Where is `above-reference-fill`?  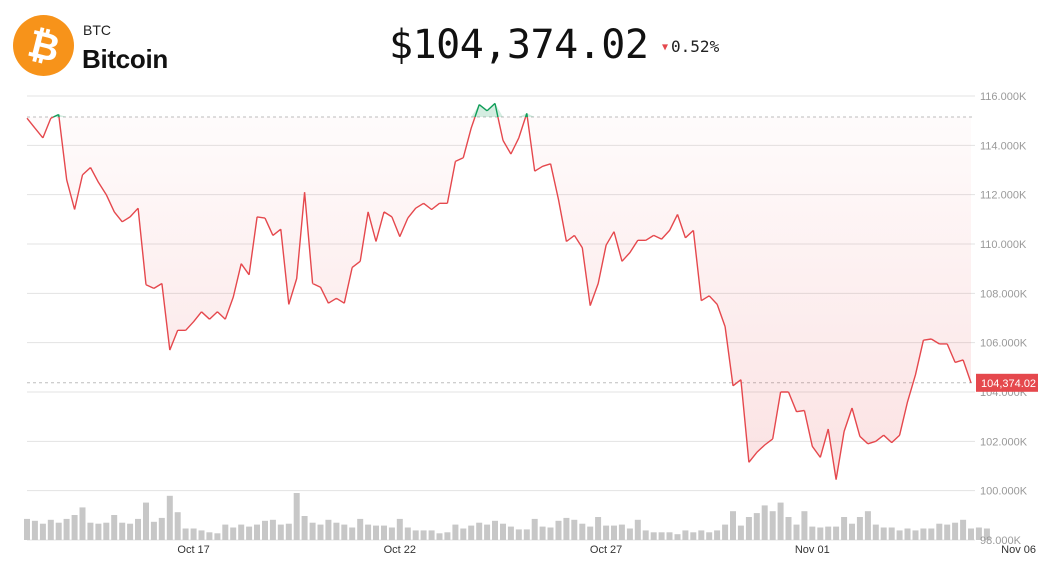 above-reference-fill is located at coordinates (499, 110).